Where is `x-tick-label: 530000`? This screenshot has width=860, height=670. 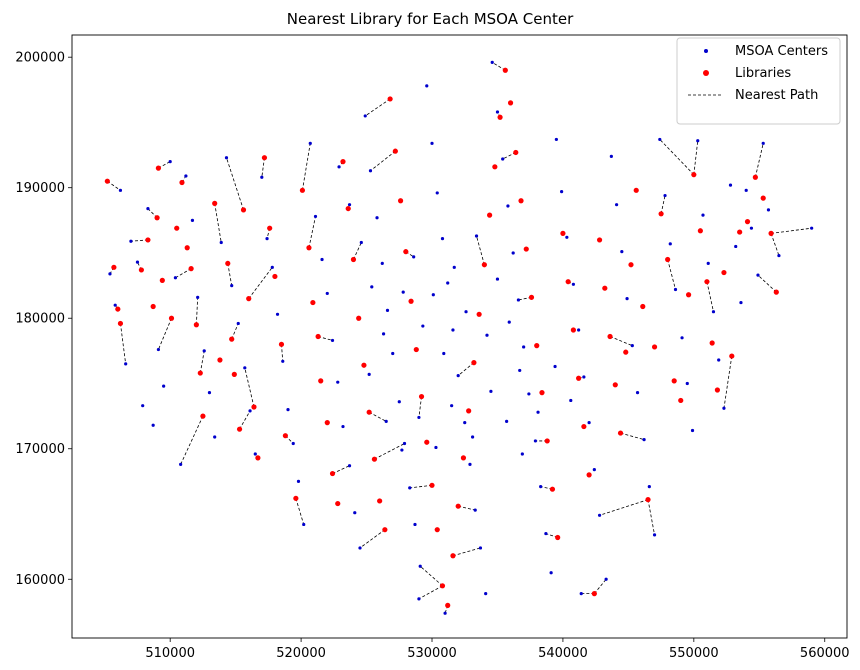
x-tick-label: 530000 is located at coordinates (432, 653).